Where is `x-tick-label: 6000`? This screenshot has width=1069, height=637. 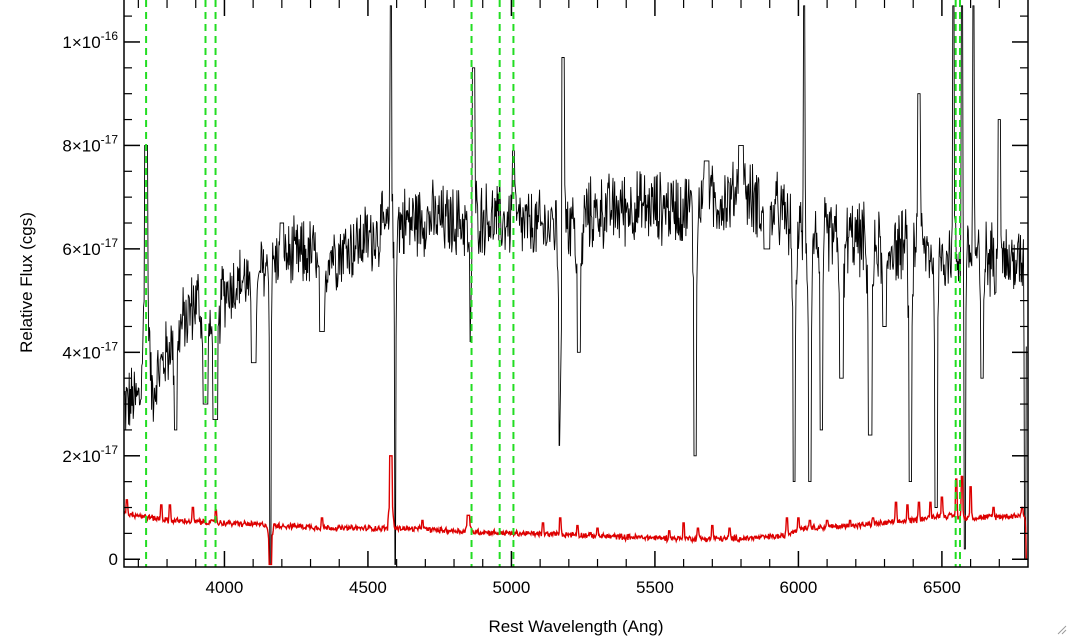 x-tick-label: 6000 is located at coordinates (798, 587).